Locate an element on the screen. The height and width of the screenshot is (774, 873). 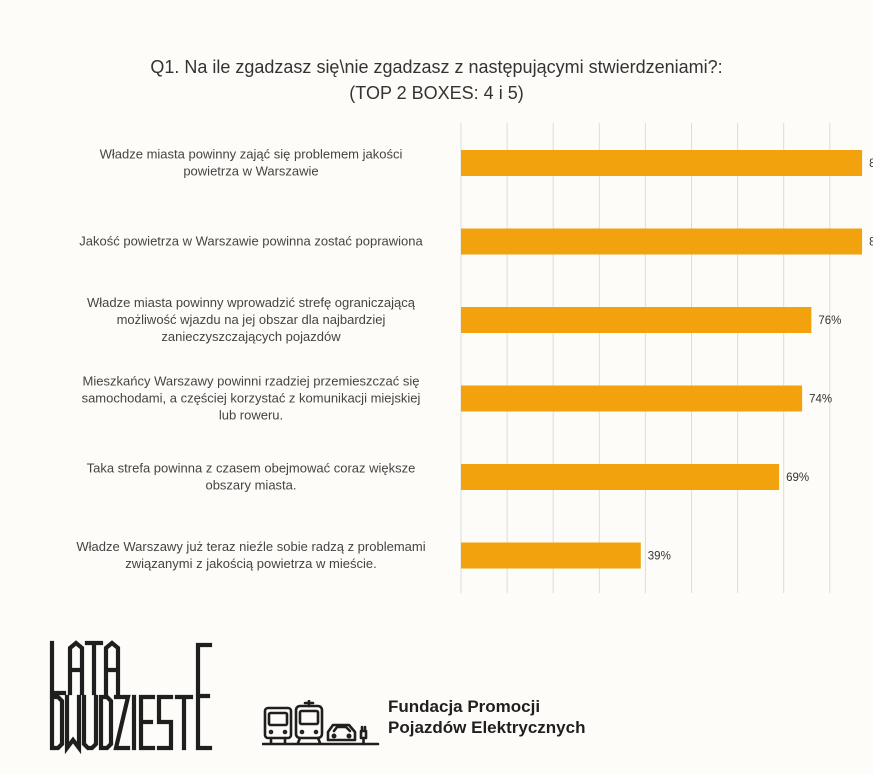
lata-dwudzieste-logo is located at coordinates (131, 697).